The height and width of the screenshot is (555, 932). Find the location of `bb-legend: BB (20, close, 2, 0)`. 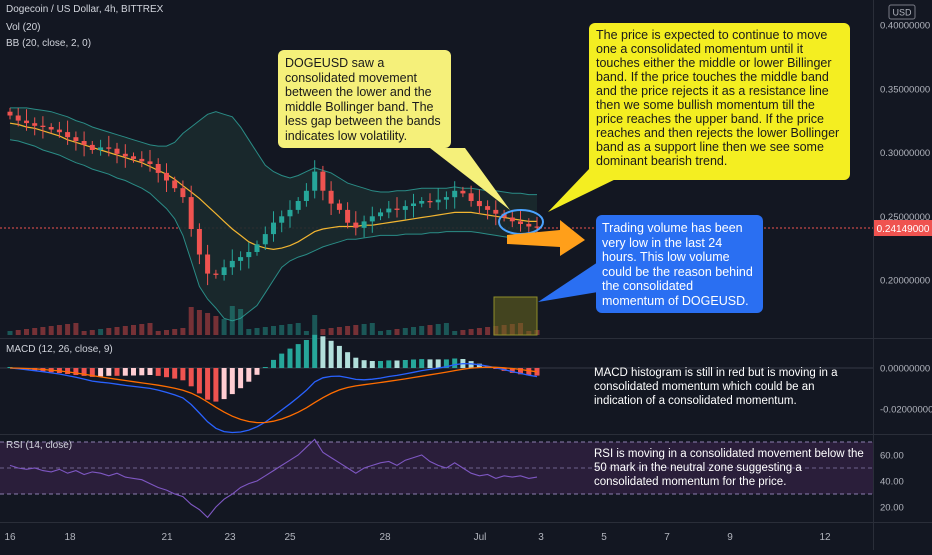

bb-legend: BB (20, close, 2, 0) is located at coordinates (49, 43).